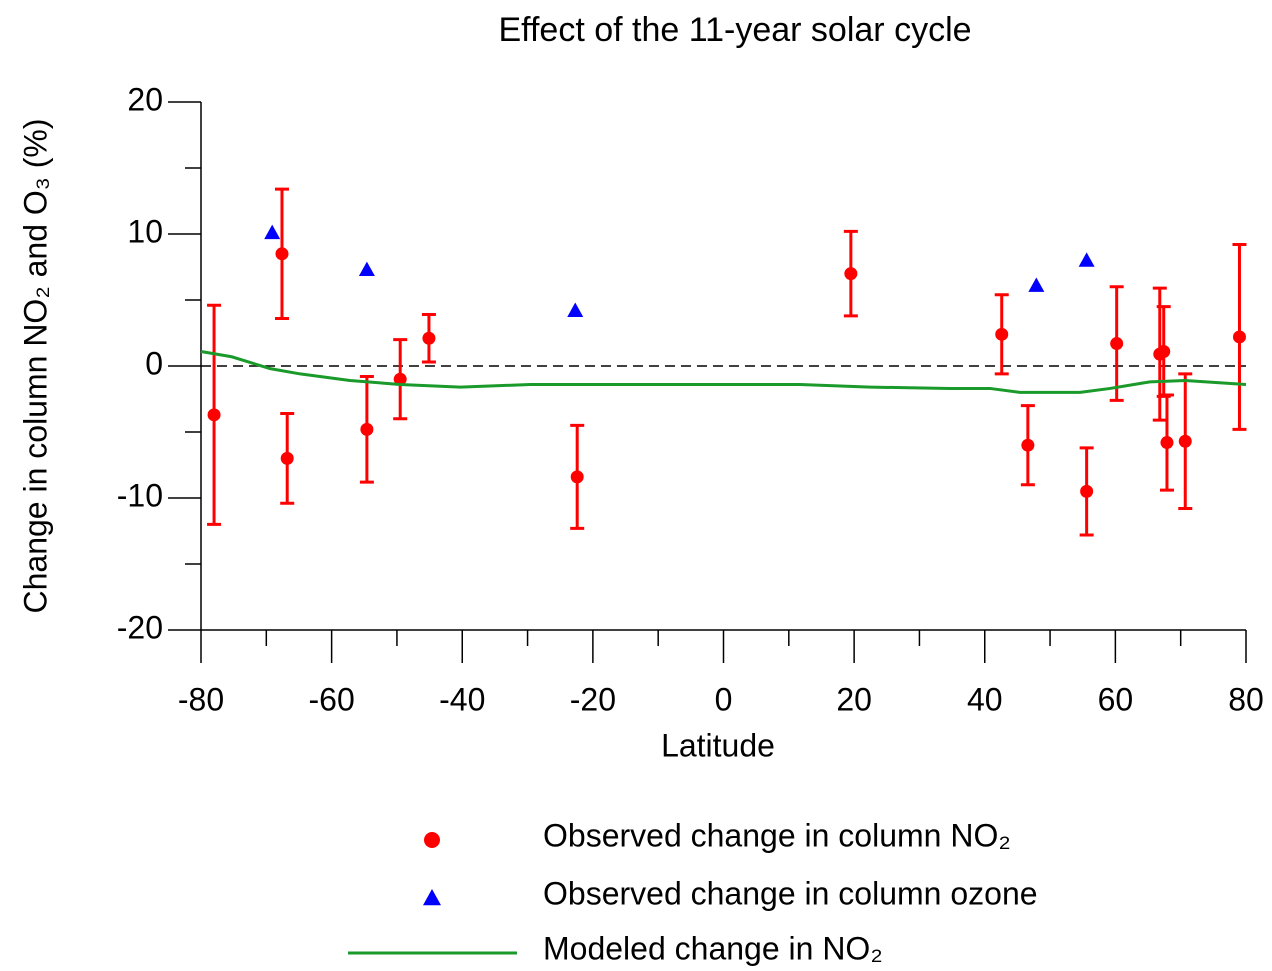 This screenshot has height=971, width=1272. I want to click on x-tick-label: -60, so click(332, 699).